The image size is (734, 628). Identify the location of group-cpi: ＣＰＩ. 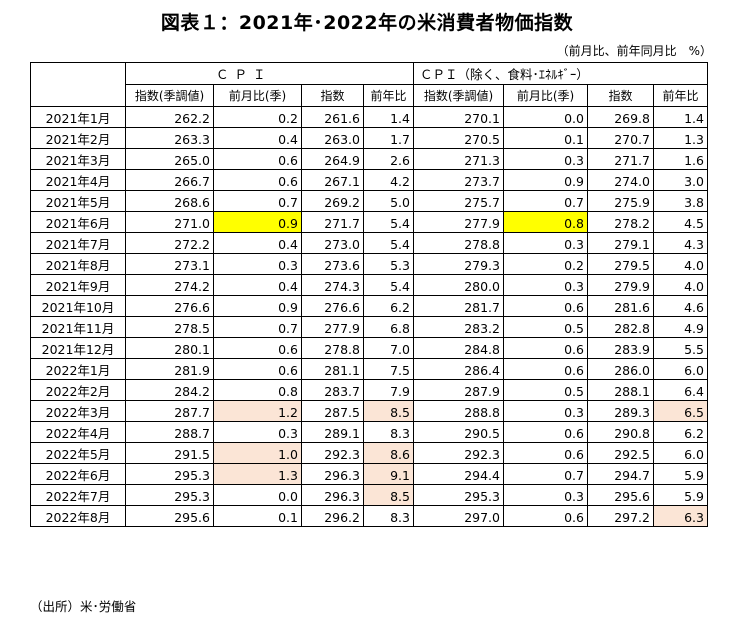
(269, 73).